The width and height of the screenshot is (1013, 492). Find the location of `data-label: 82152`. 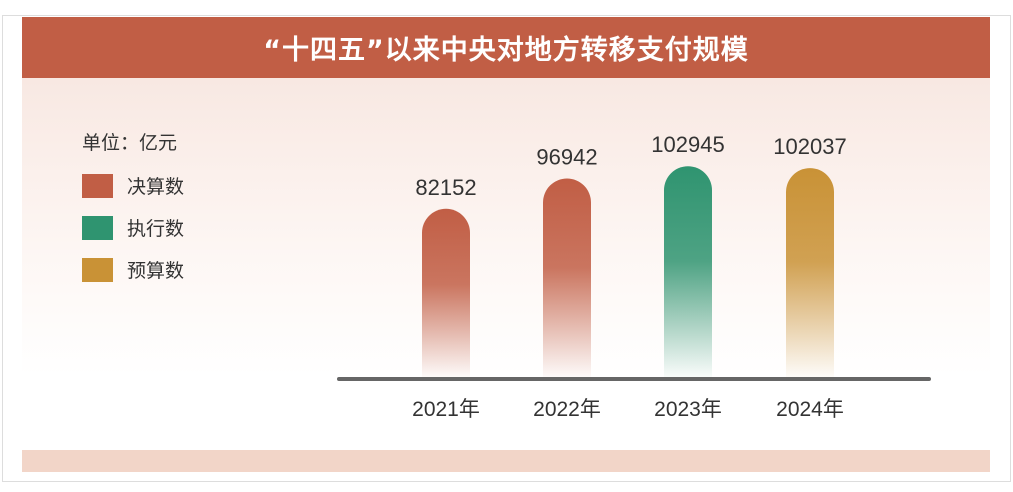

data-label: 82152 is located at coordinates (445, 187).